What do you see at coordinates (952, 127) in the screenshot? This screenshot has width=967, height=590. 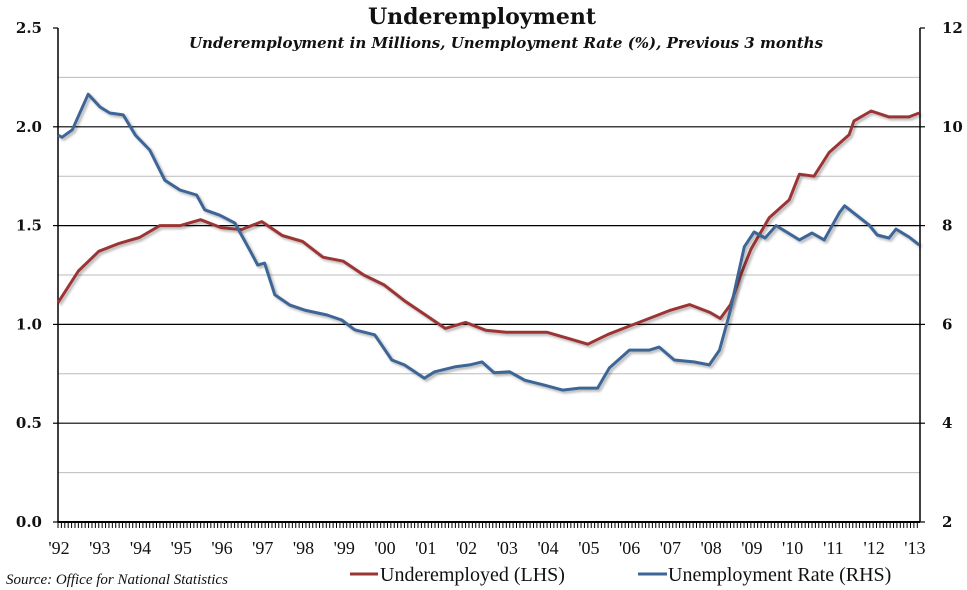 I see `right-axis-tick-label: 10` at bounding box center [952, 127].